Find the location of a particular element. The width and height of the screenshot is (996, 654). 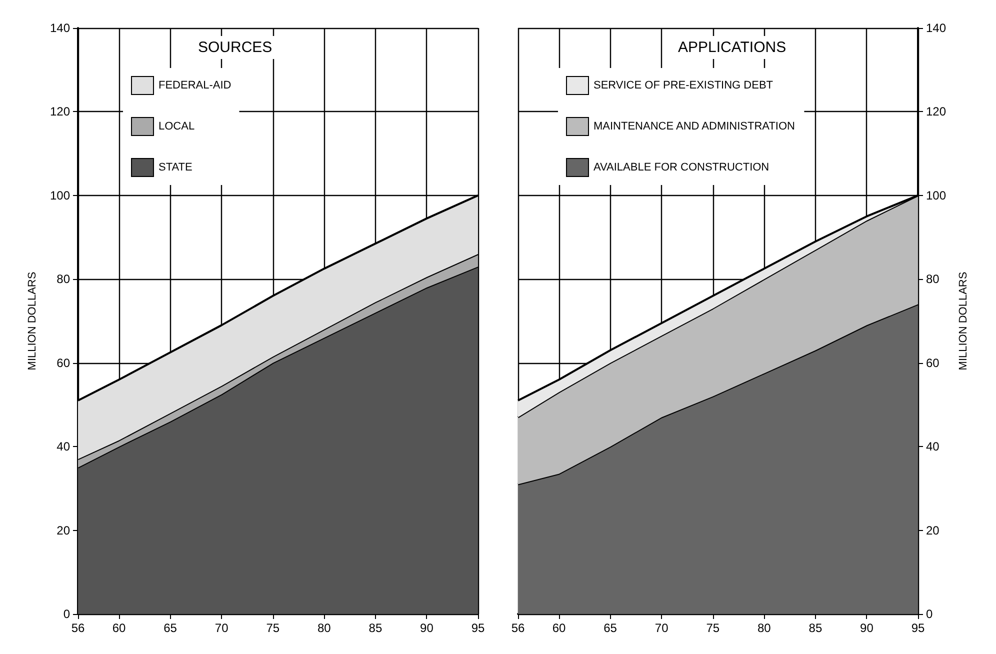

y2-tick-label: 100 is located at coordinates (936, 195).